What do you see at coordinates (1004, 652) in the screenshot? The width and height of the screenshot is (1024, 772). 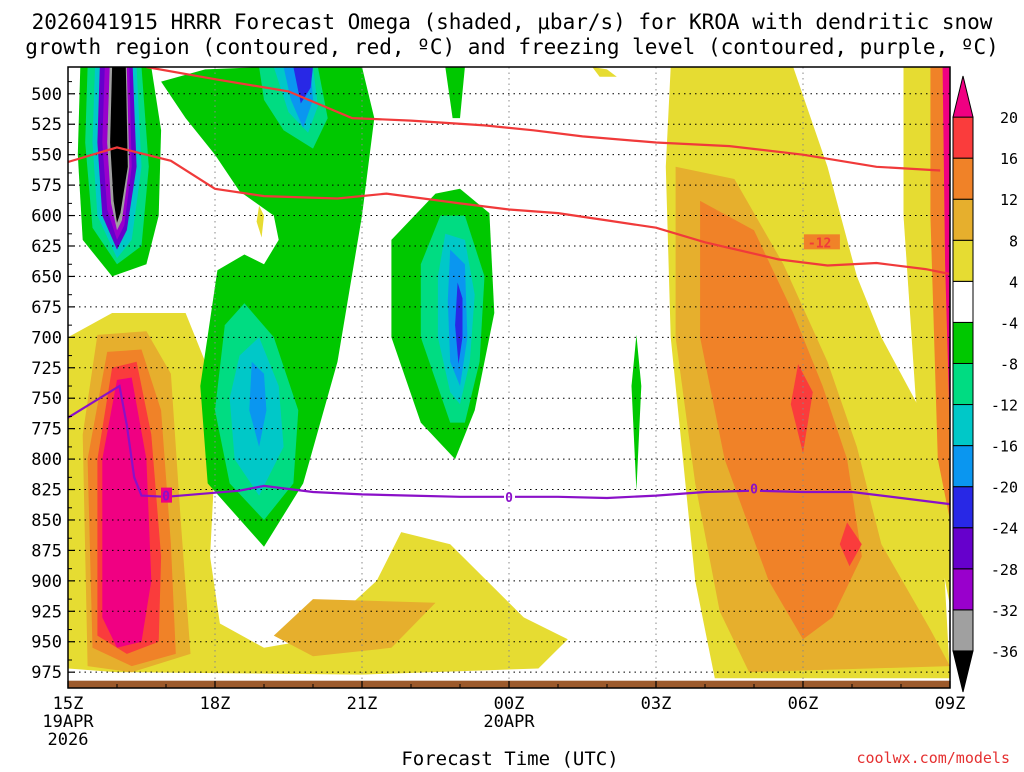 I see `colorbar-label-1: -36` at bounding box center [1004, 652].